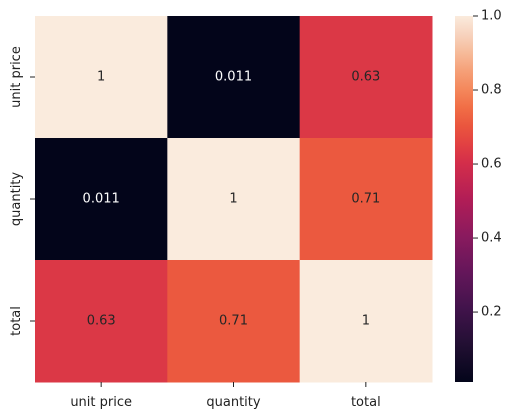 The width and height of the screenshot is (515, 418). I want to click on y-tick-label: total, so click(16, 321).